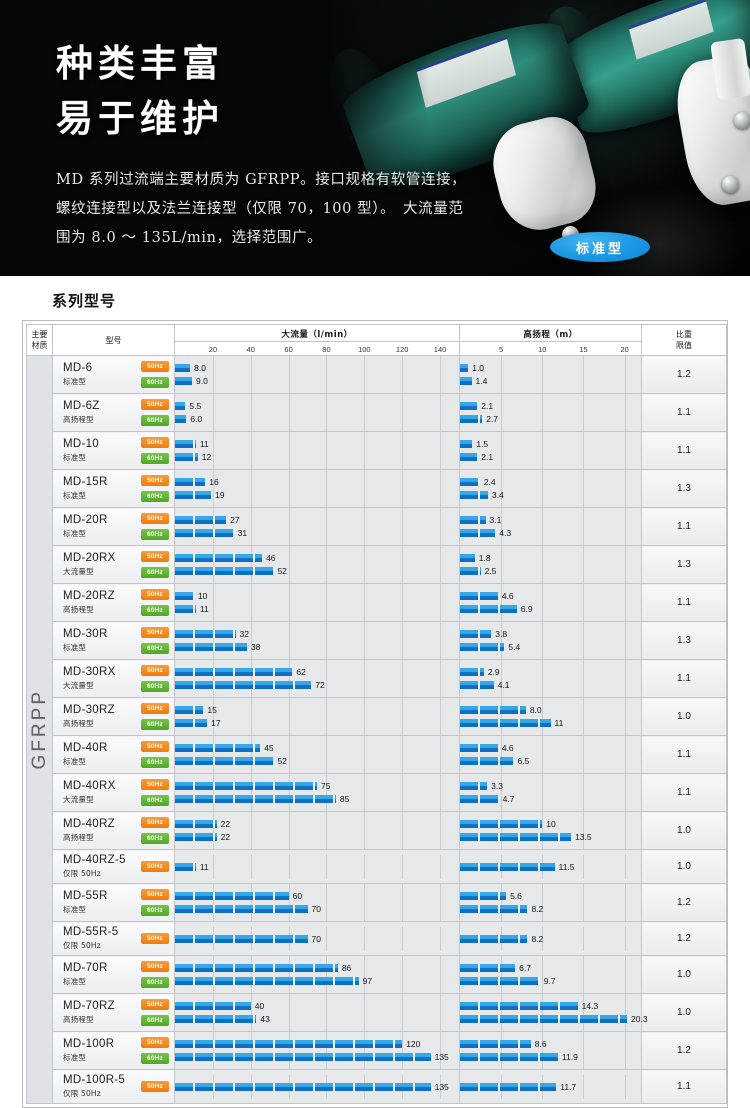  What do you see at coordinates (317, 896) in the screenshot?
I see `bar-row: 60` at bounding box center [317, 896].